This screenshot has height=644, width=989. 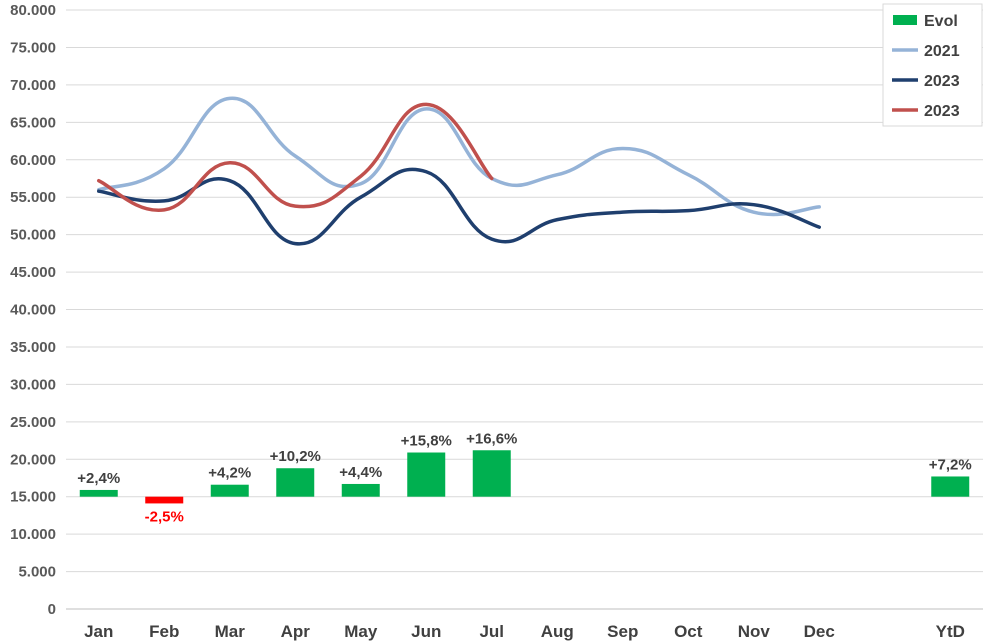 I want to click on y-tick-label: 25.000, so click(x=33, y=422).